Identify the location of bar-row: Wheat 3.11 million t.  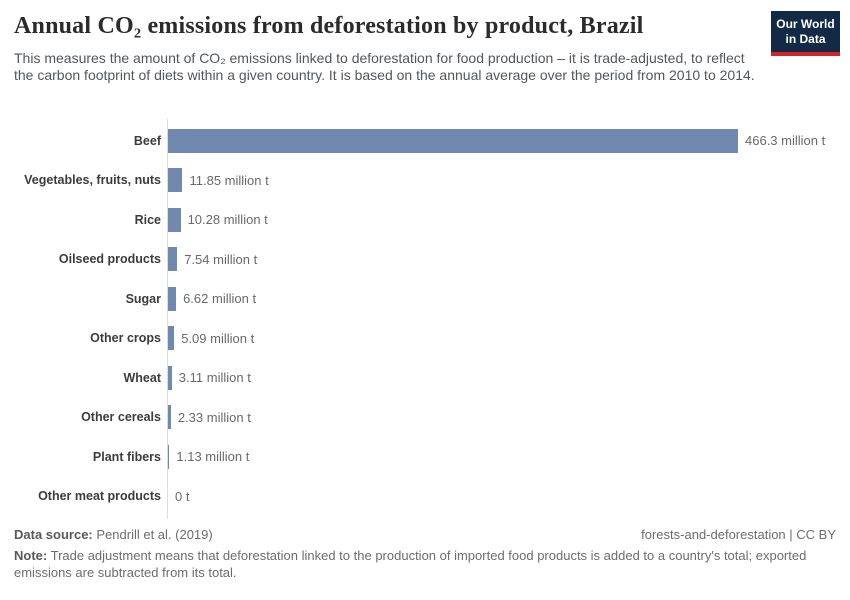
(420, 378).